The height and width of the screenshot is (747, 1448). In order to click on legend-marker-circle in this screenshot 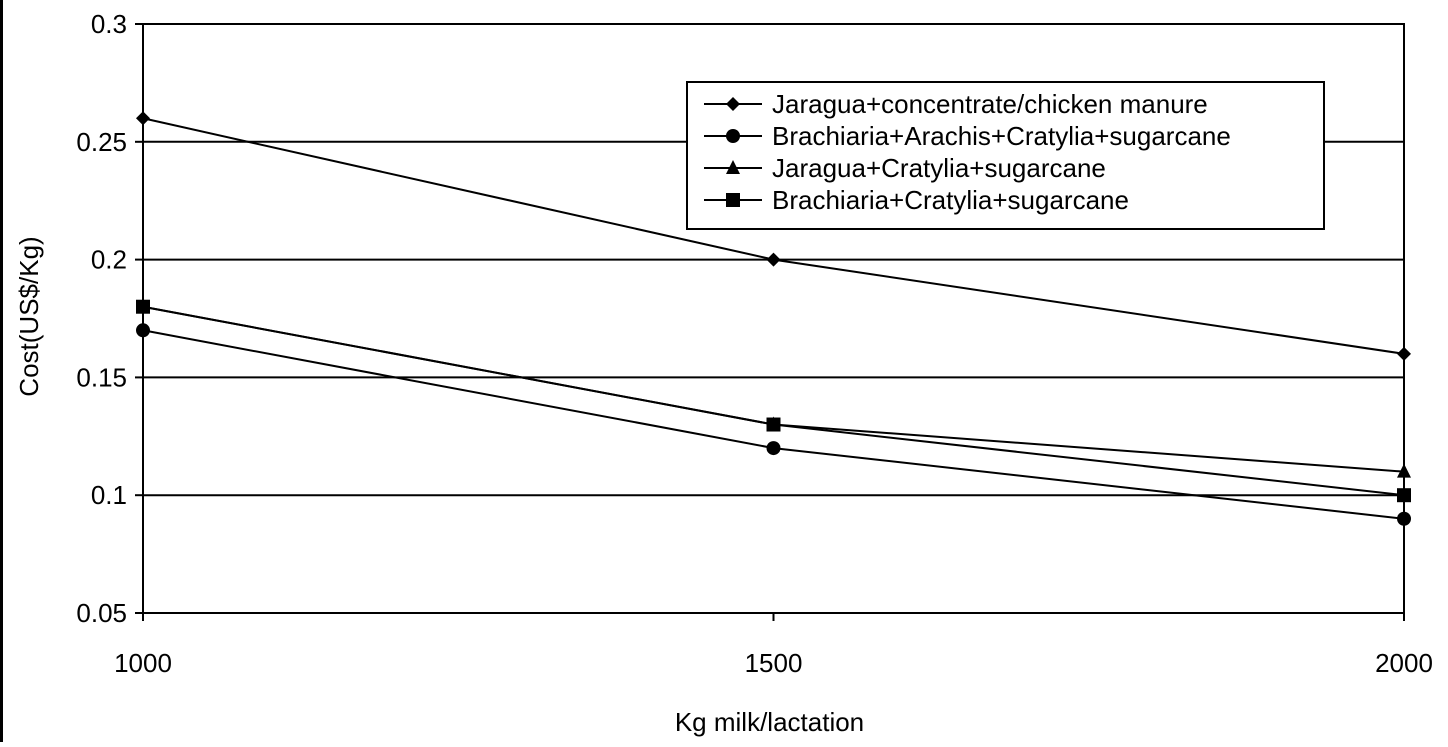, I will do `click(733, 136)`.